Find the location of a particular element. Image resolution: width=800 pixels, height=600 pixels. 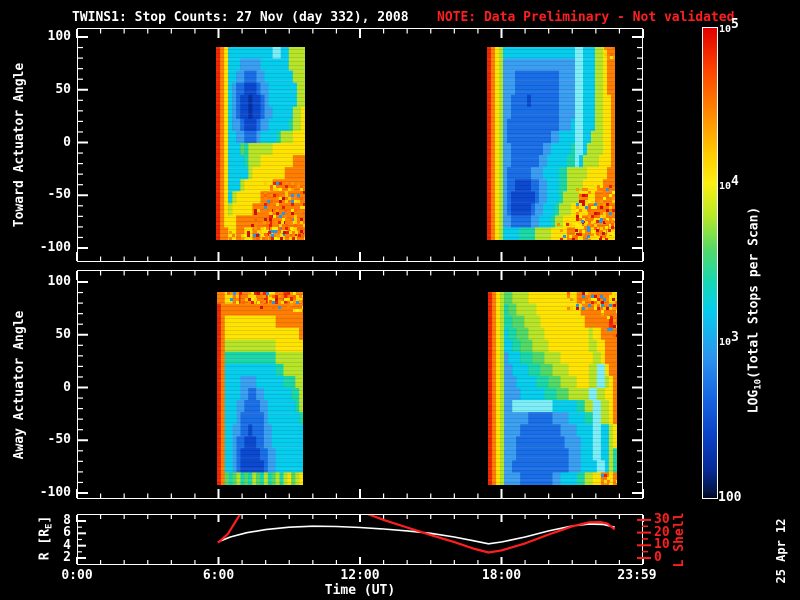

x-tick-label: 6:00 is located at coordinates (218, 575).